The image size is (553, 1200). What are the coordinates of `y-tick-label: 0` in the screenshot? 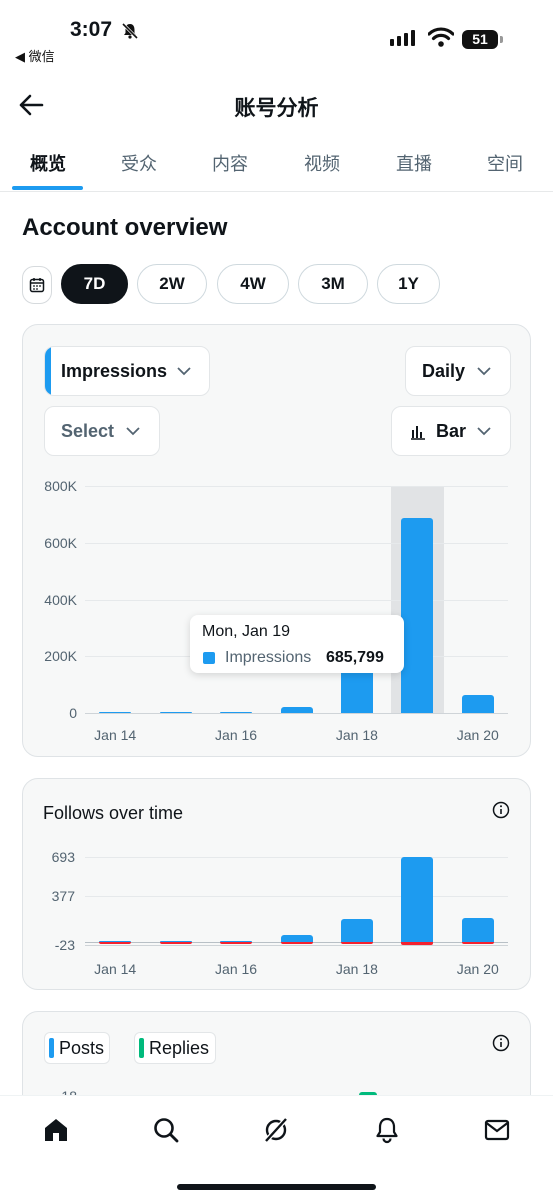 It's located at (73, 713).